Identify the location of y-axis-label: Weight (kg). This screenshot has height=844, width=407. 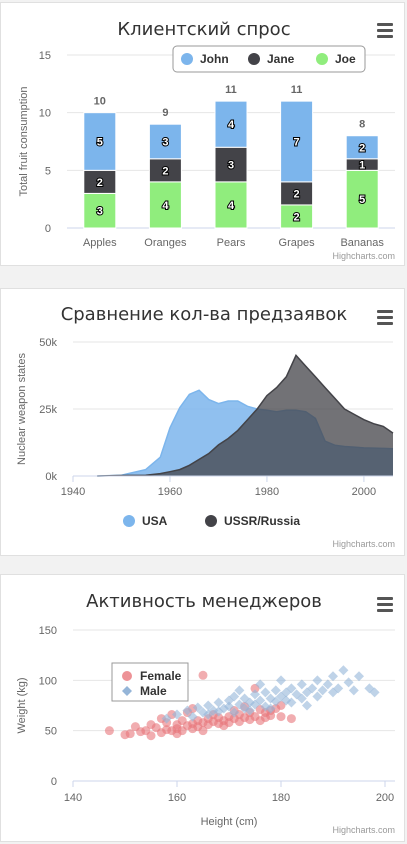
(22, 705).